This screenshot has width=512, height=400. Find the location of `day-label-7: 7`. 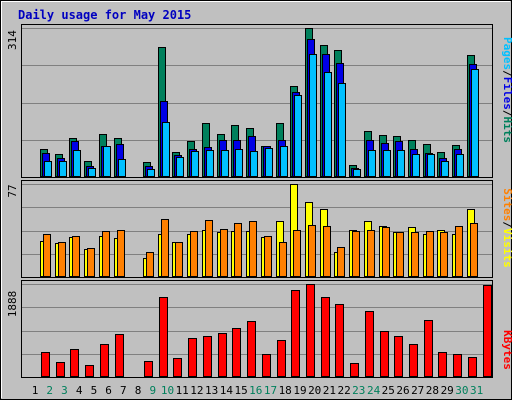

day-label-7: 7 is located at coordinates (123, 390).